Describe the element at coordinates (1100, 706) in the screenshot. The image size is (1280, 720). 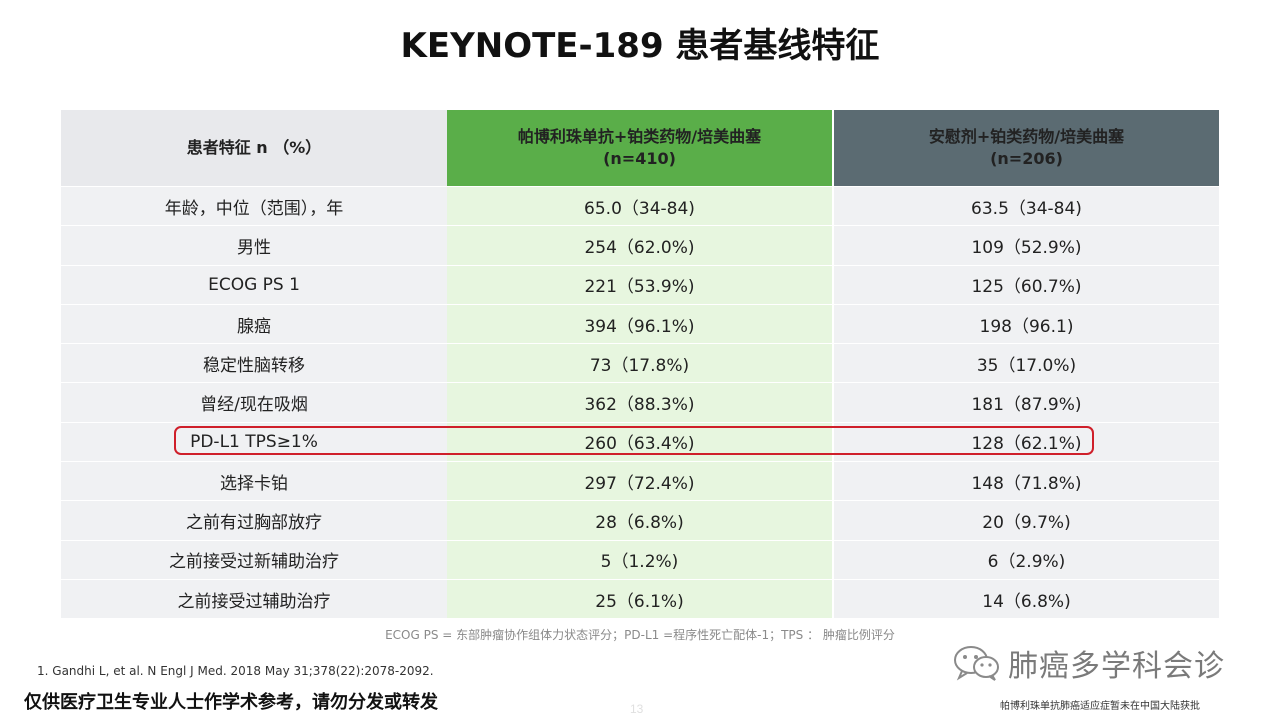
I see `approval-note: 帕博利珠单抗肺癌适应症暂未在中国大陆获批` at that location.